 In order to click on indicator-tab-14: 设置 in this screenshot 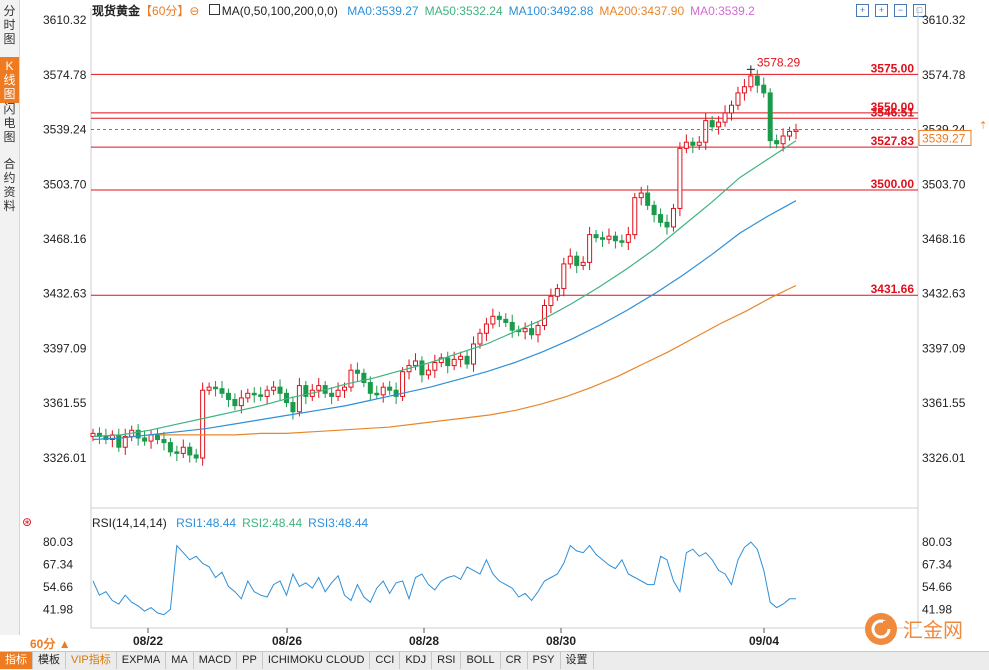, I will do `click(577, 660)`.